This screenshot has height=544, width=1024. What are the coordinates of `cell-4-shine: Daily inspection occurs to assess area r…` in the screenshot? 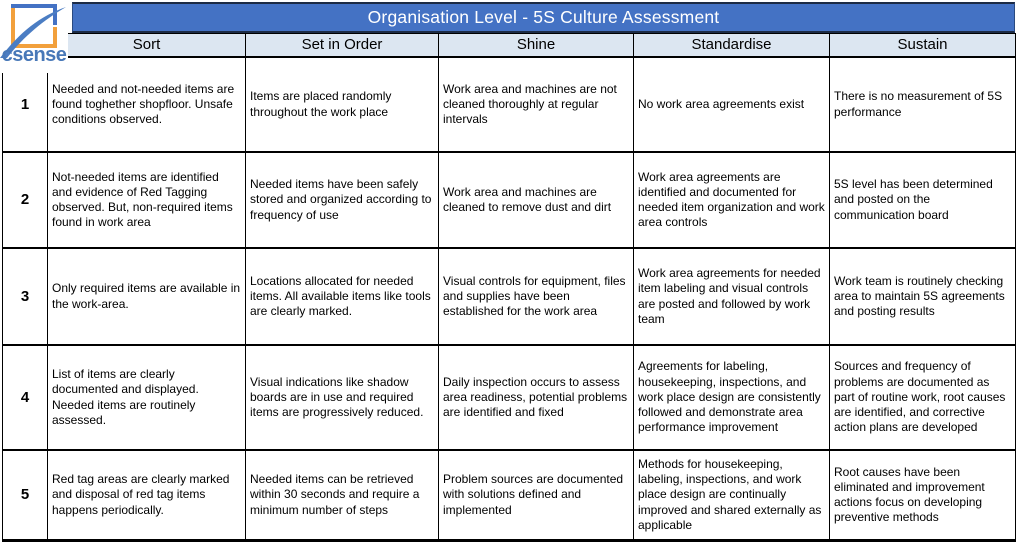 It's located at (536, 398).